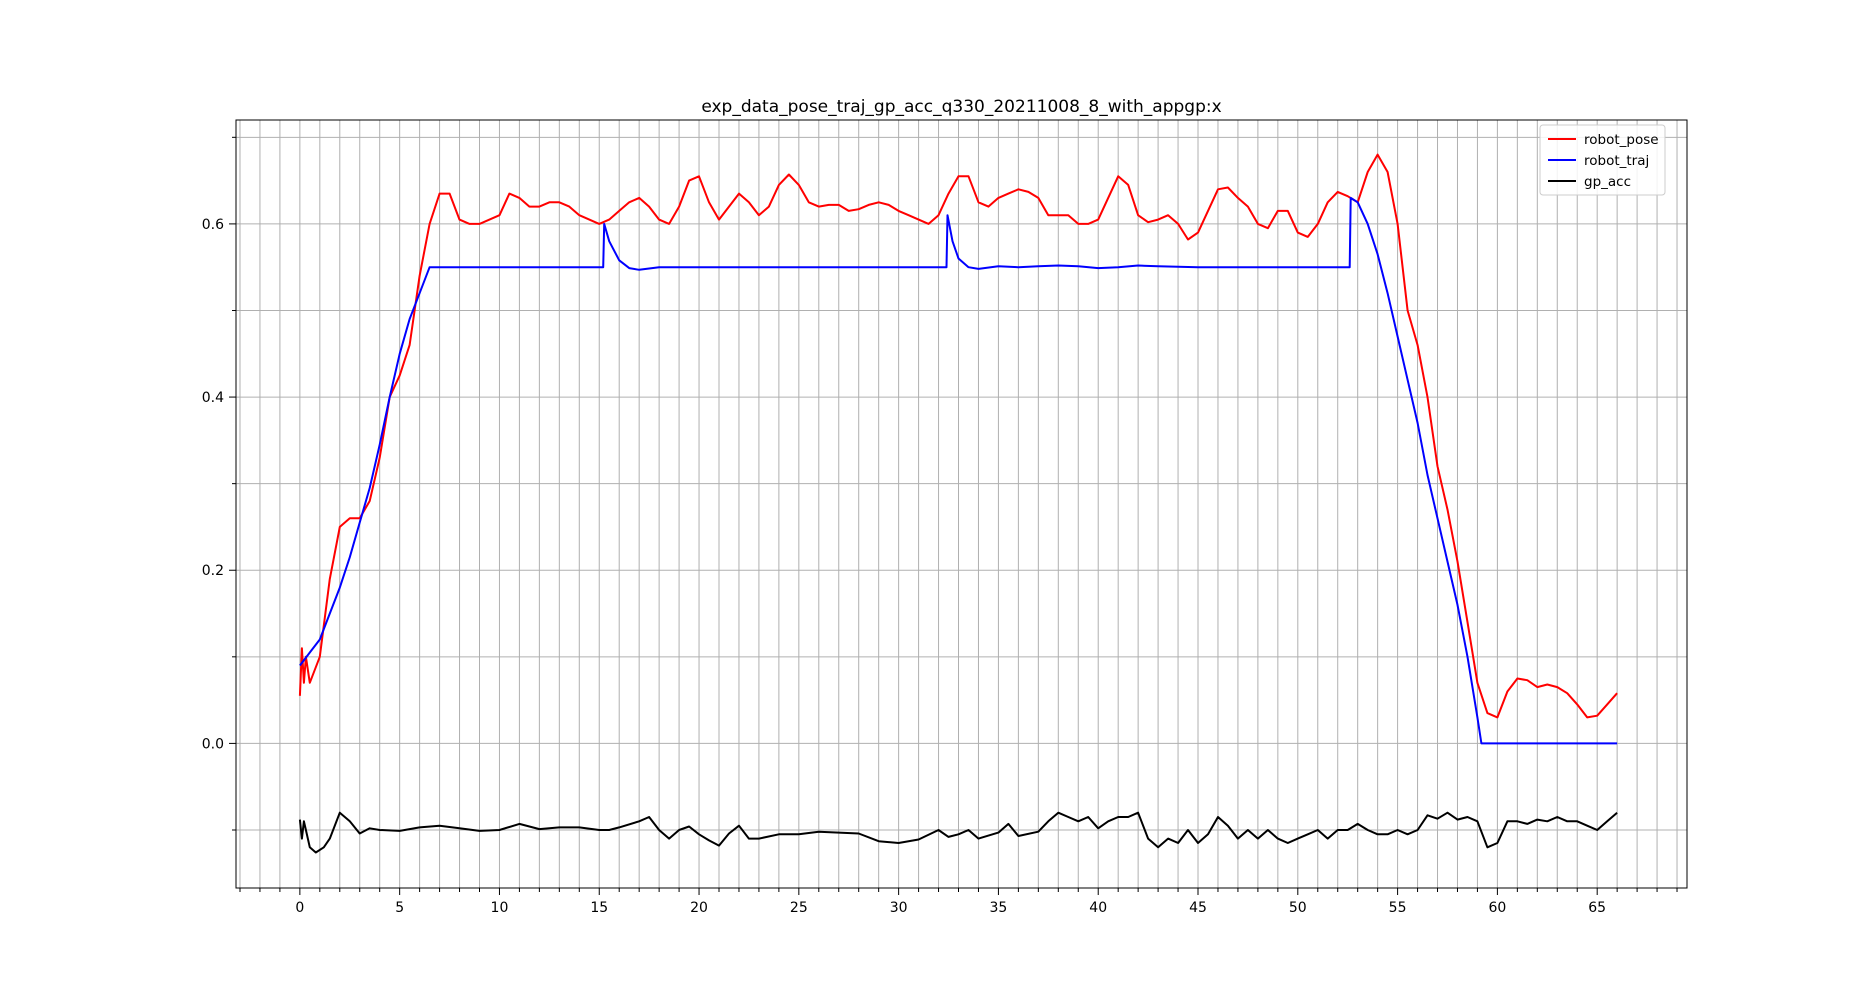 This screenshot has width=1853, height=986. I want to click on x-tick-label: 10, so click(500, 908).